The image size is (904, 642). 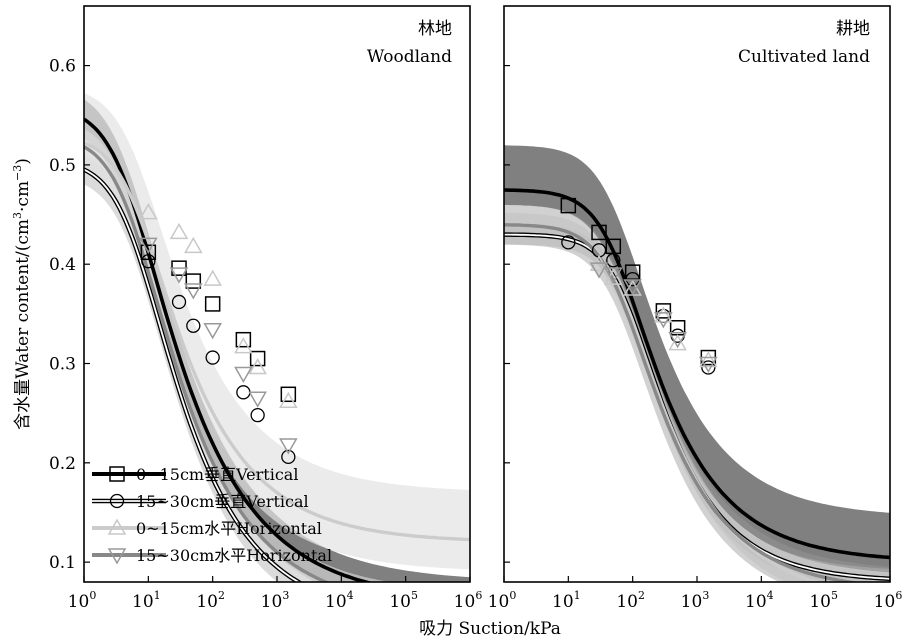 I want to click on x-tick-label-1-4: 10⁴, so click(x=759, y=600).